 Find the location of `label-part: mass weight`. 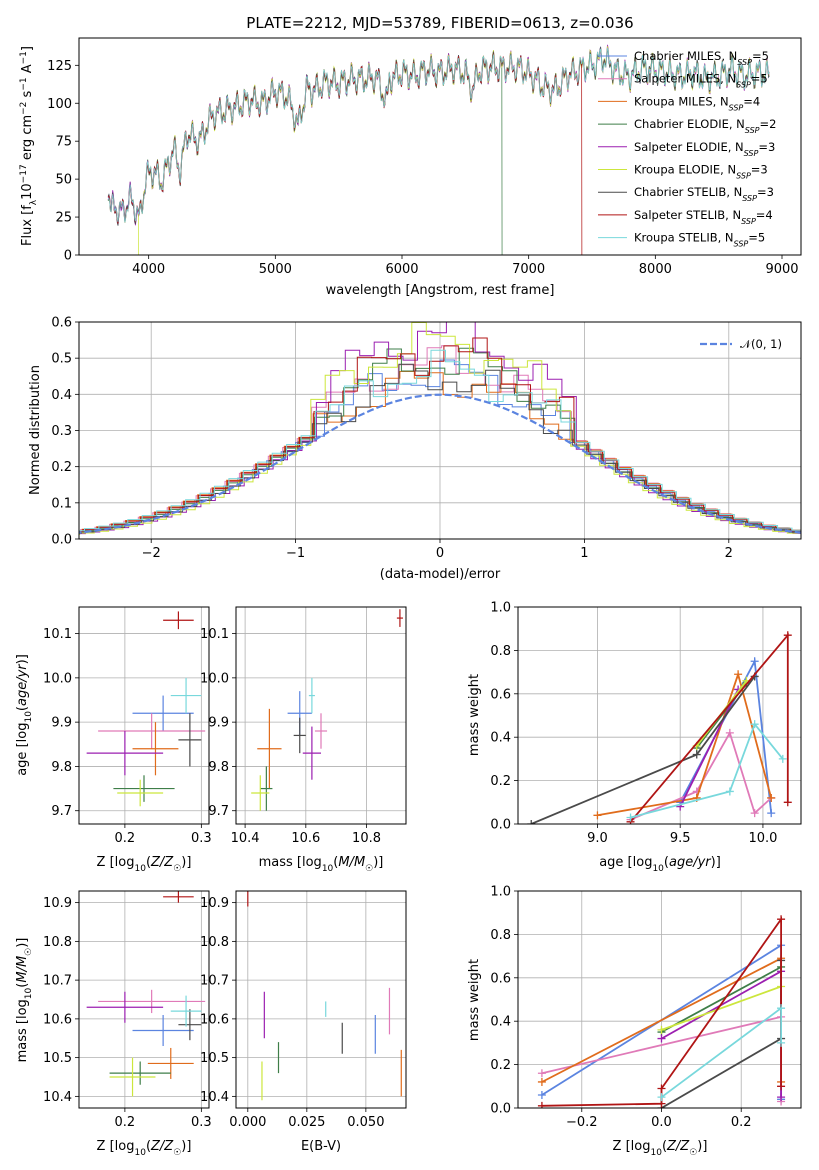

label-part: mass weight is located at coordinates (474, 1000).